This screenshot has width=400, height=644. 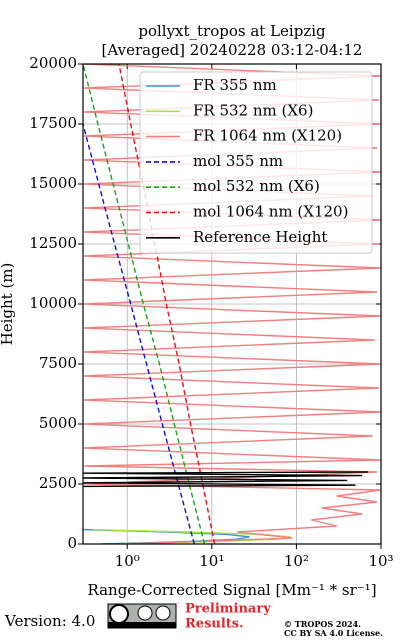 I want to click on copyright: CC BY SA 4.0 License., so click(x=333, y=633).